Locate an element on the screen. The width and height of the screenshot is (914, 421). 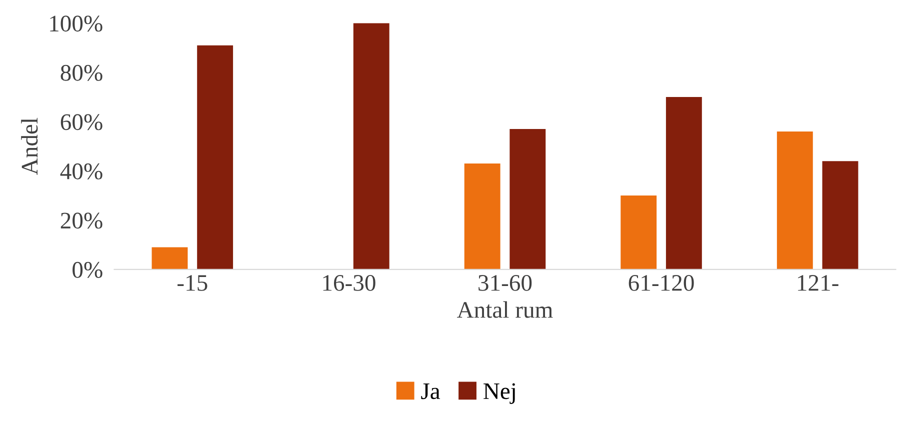
y-tick-label: 80% is located at coordinates (81, 72).